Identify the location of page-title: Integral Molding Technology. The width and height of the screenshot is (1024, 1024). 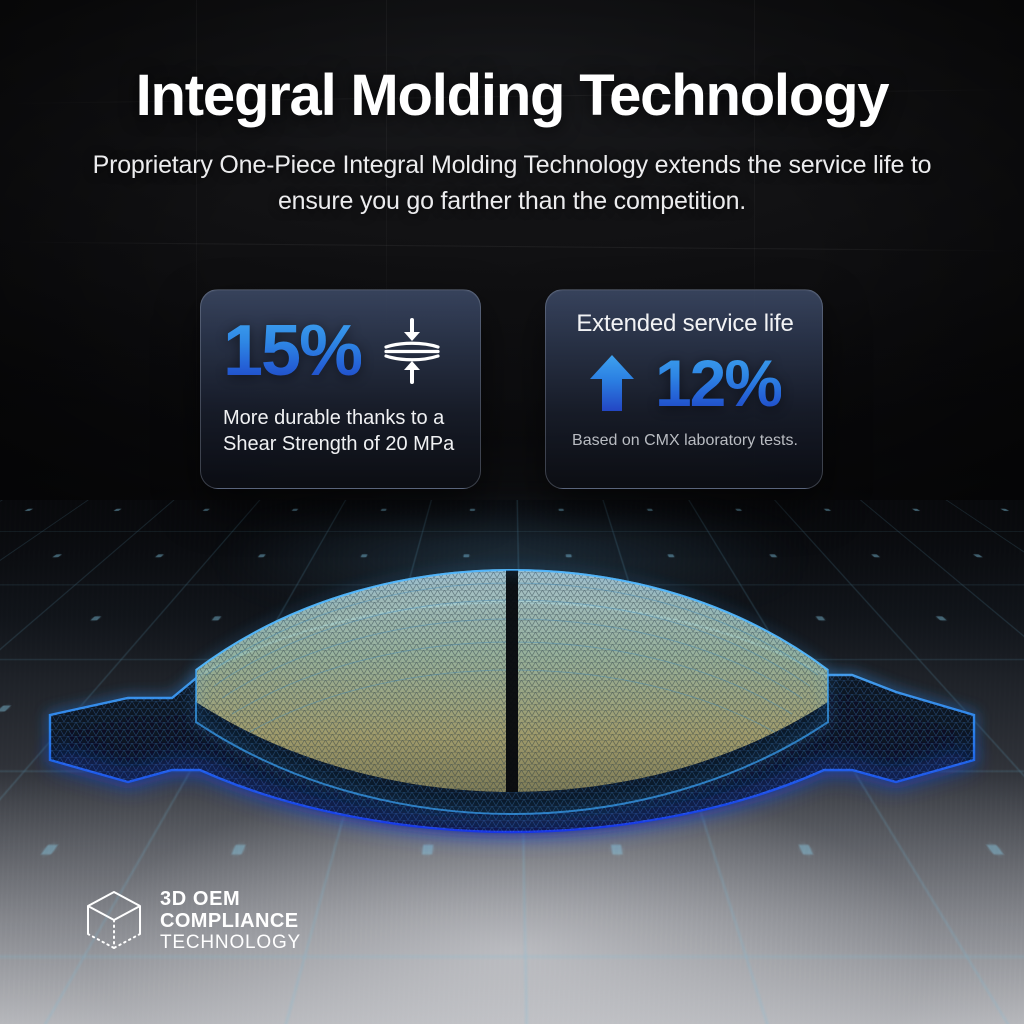
(512, 95).